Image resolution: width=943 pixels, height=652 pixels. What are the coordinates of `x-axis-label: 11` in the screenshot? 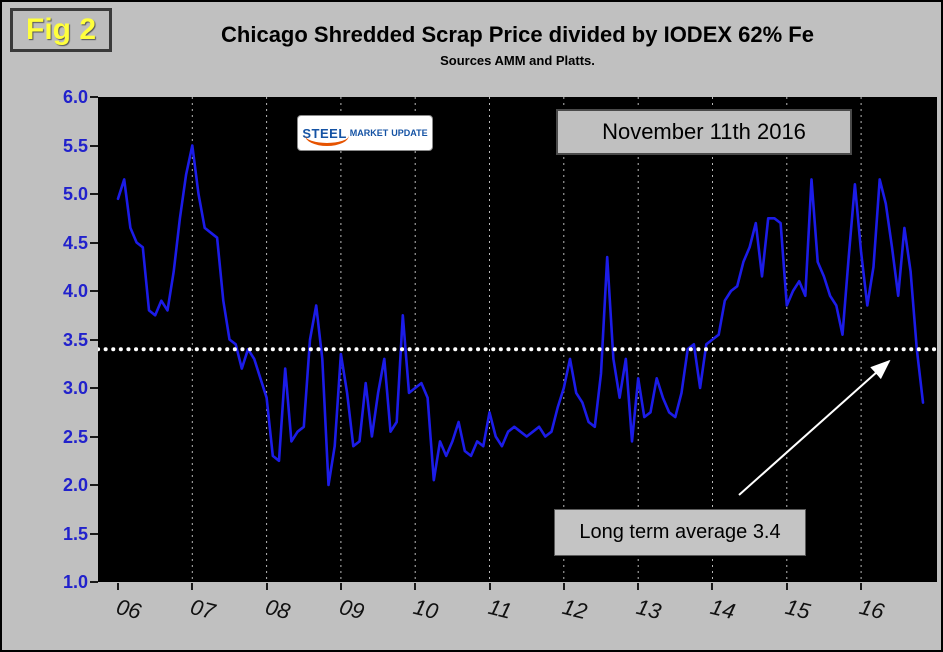 It's located at (499, 609).